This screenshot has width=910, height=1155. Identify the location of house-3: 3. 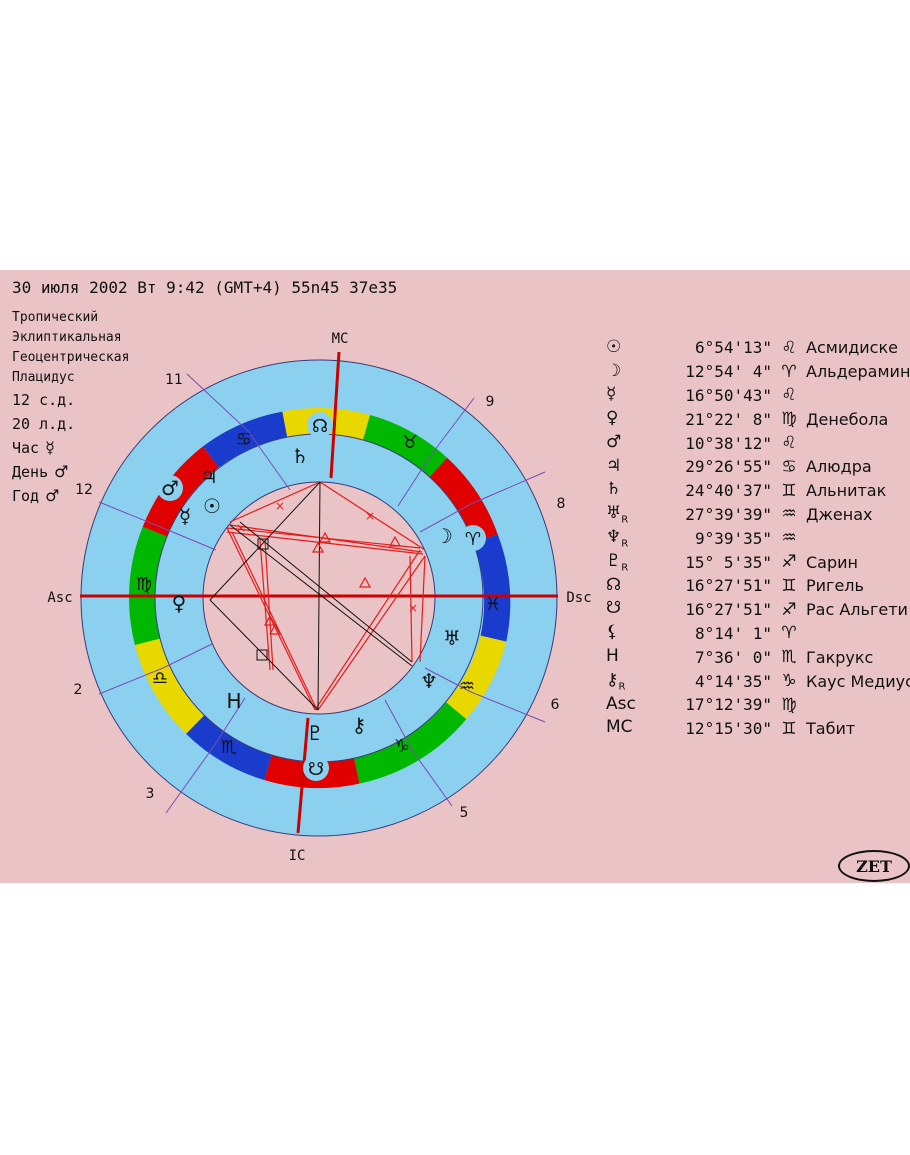
(150, 794).